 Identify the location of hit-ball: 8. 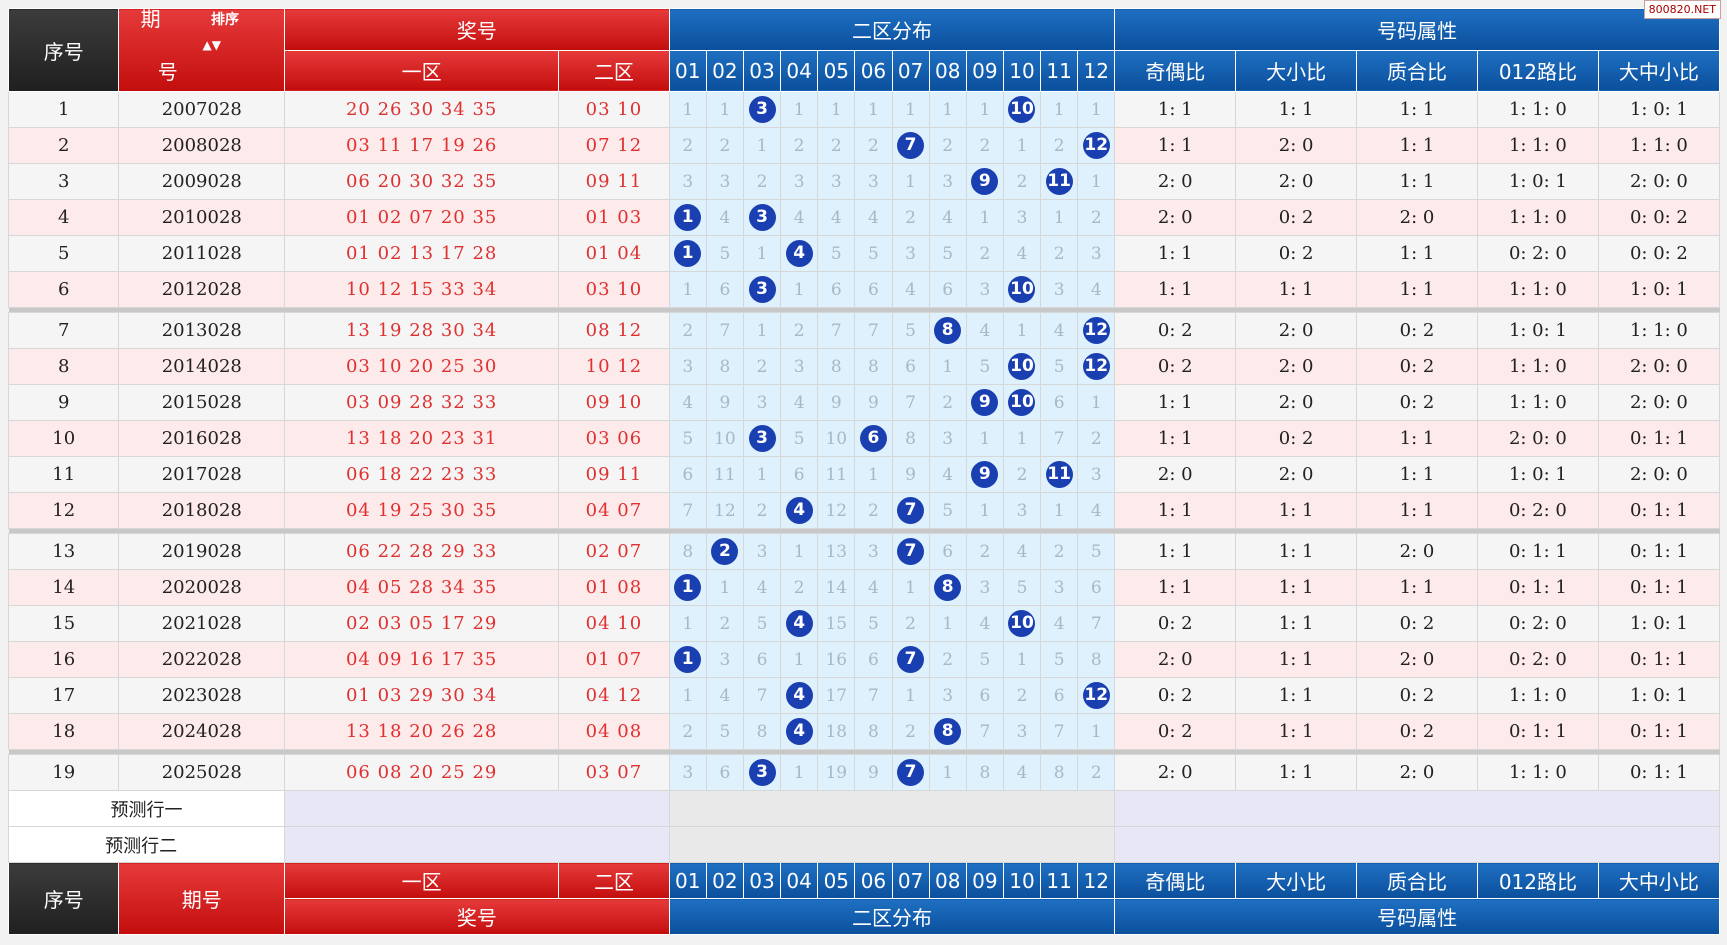
(948, 731).